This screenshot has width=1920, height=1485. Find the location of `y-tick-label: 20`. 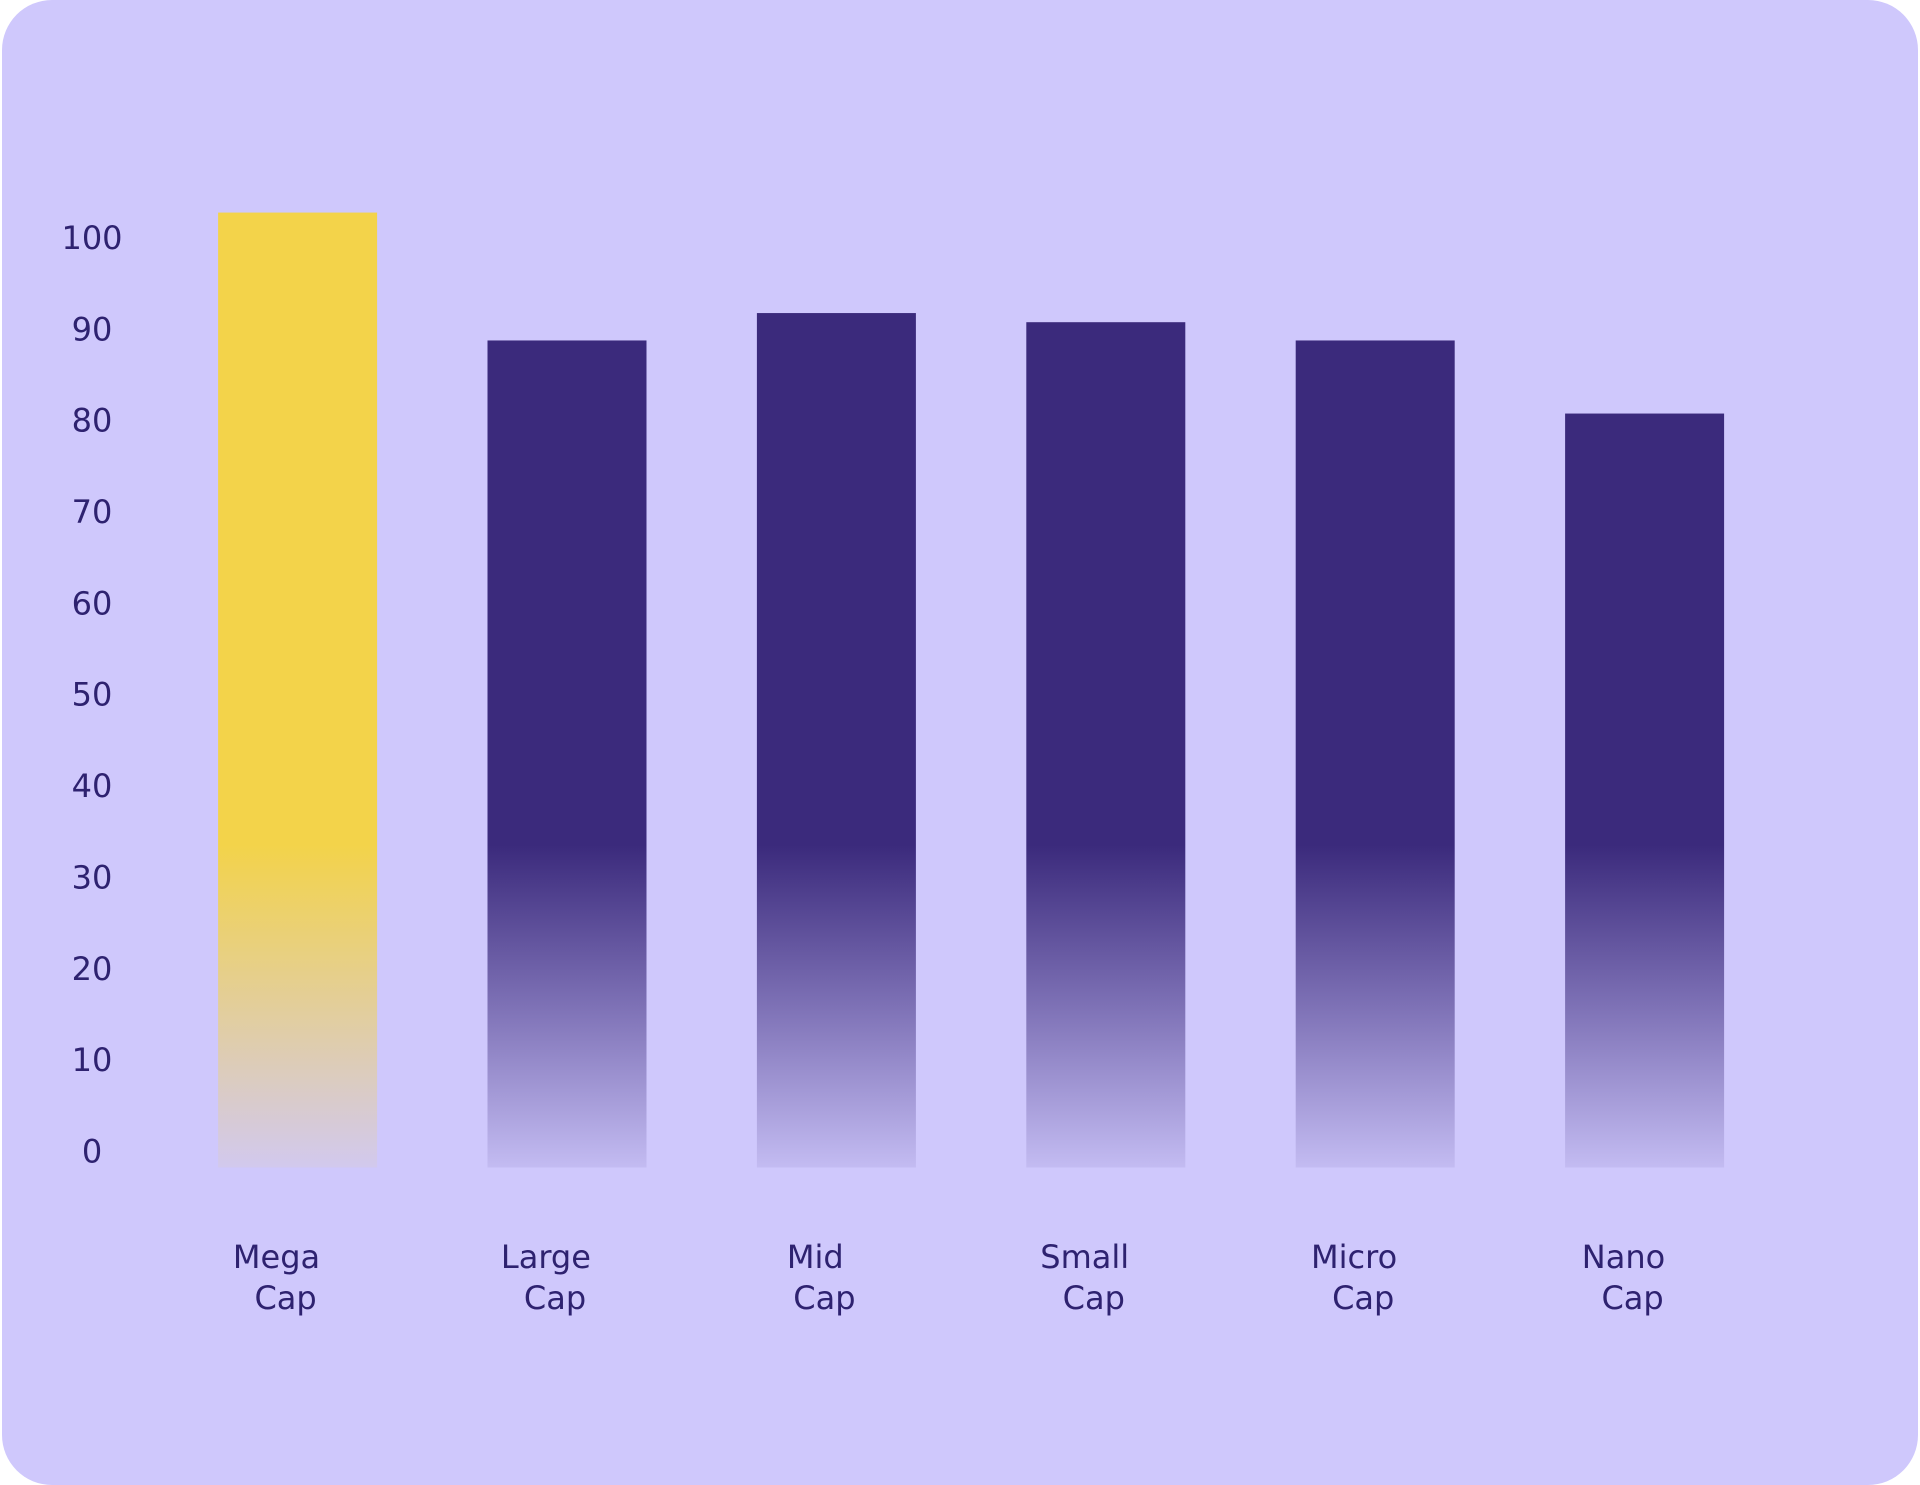

y-tick-label: 20 is located at coordinates (92, 969).